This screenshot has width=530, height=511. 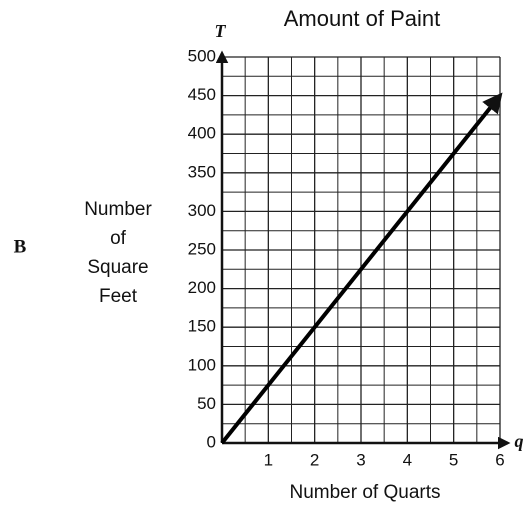 What do you see at coordinates (206, 403) in the screenshot?
I see `y-tick-label: 50` at bounding box center [206, 403].